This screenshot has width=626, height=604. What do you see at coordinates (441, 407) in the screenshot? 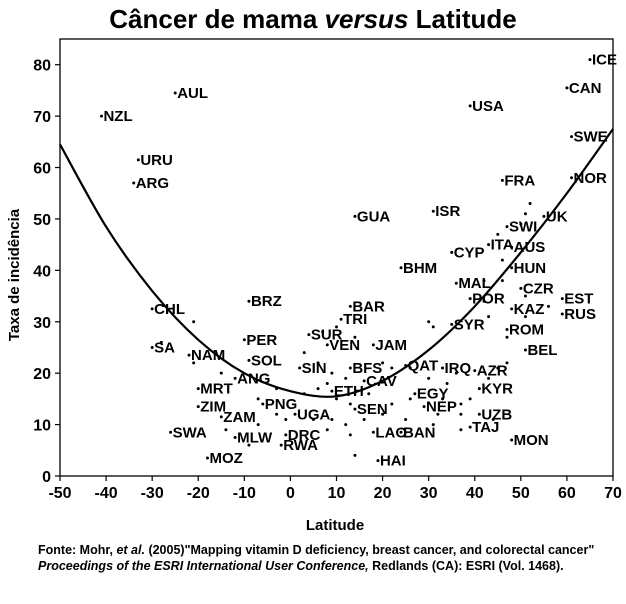
I see `point-label: NEP` at bounding box center [441, 407].